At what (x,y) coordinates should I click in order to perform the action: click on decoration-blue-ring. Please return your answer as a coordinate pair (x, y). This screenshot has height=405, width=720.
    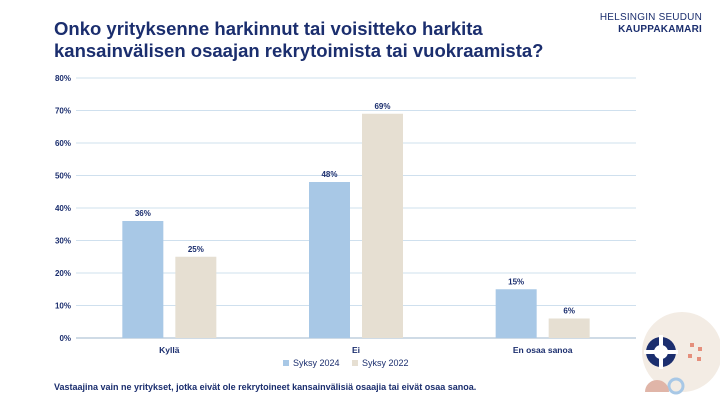
    Looking at the image, I should click on (676, 386).